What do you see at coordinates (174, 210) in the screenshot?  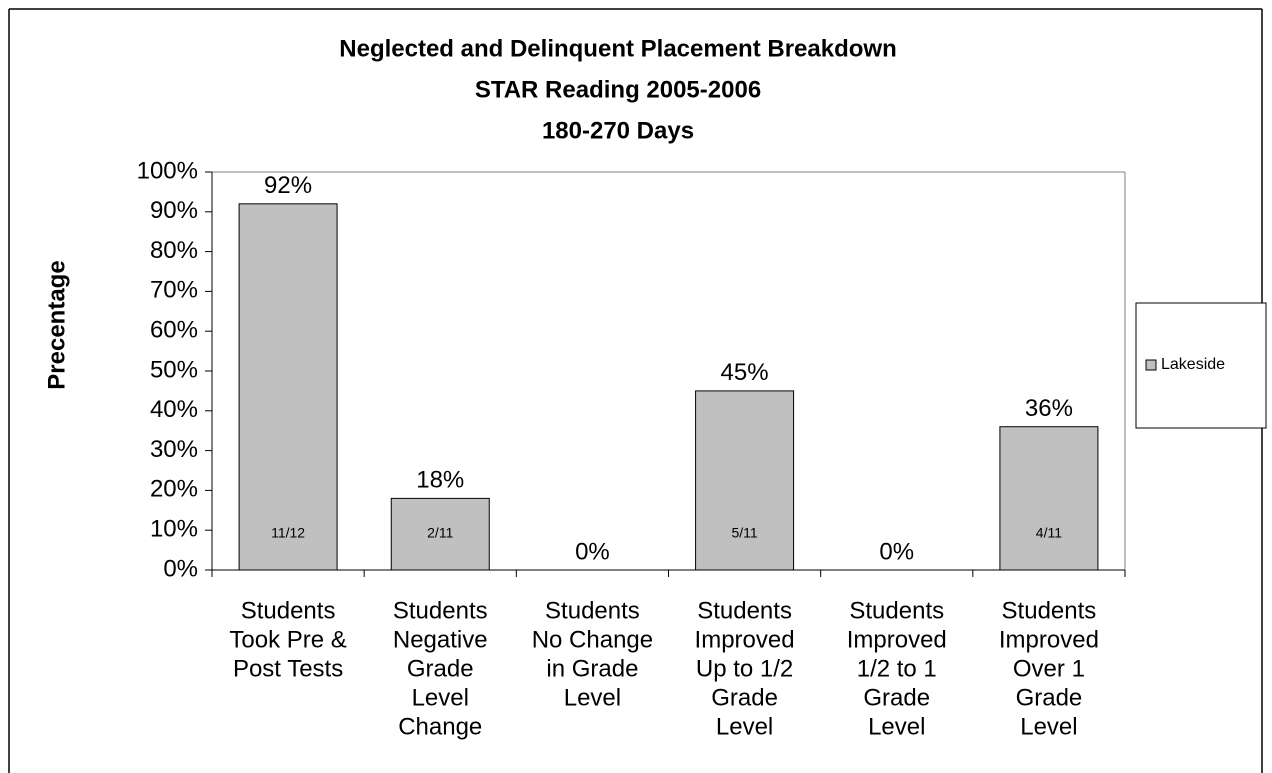 I see `y-tick-label: 90%` at bounding box center [174, 210].